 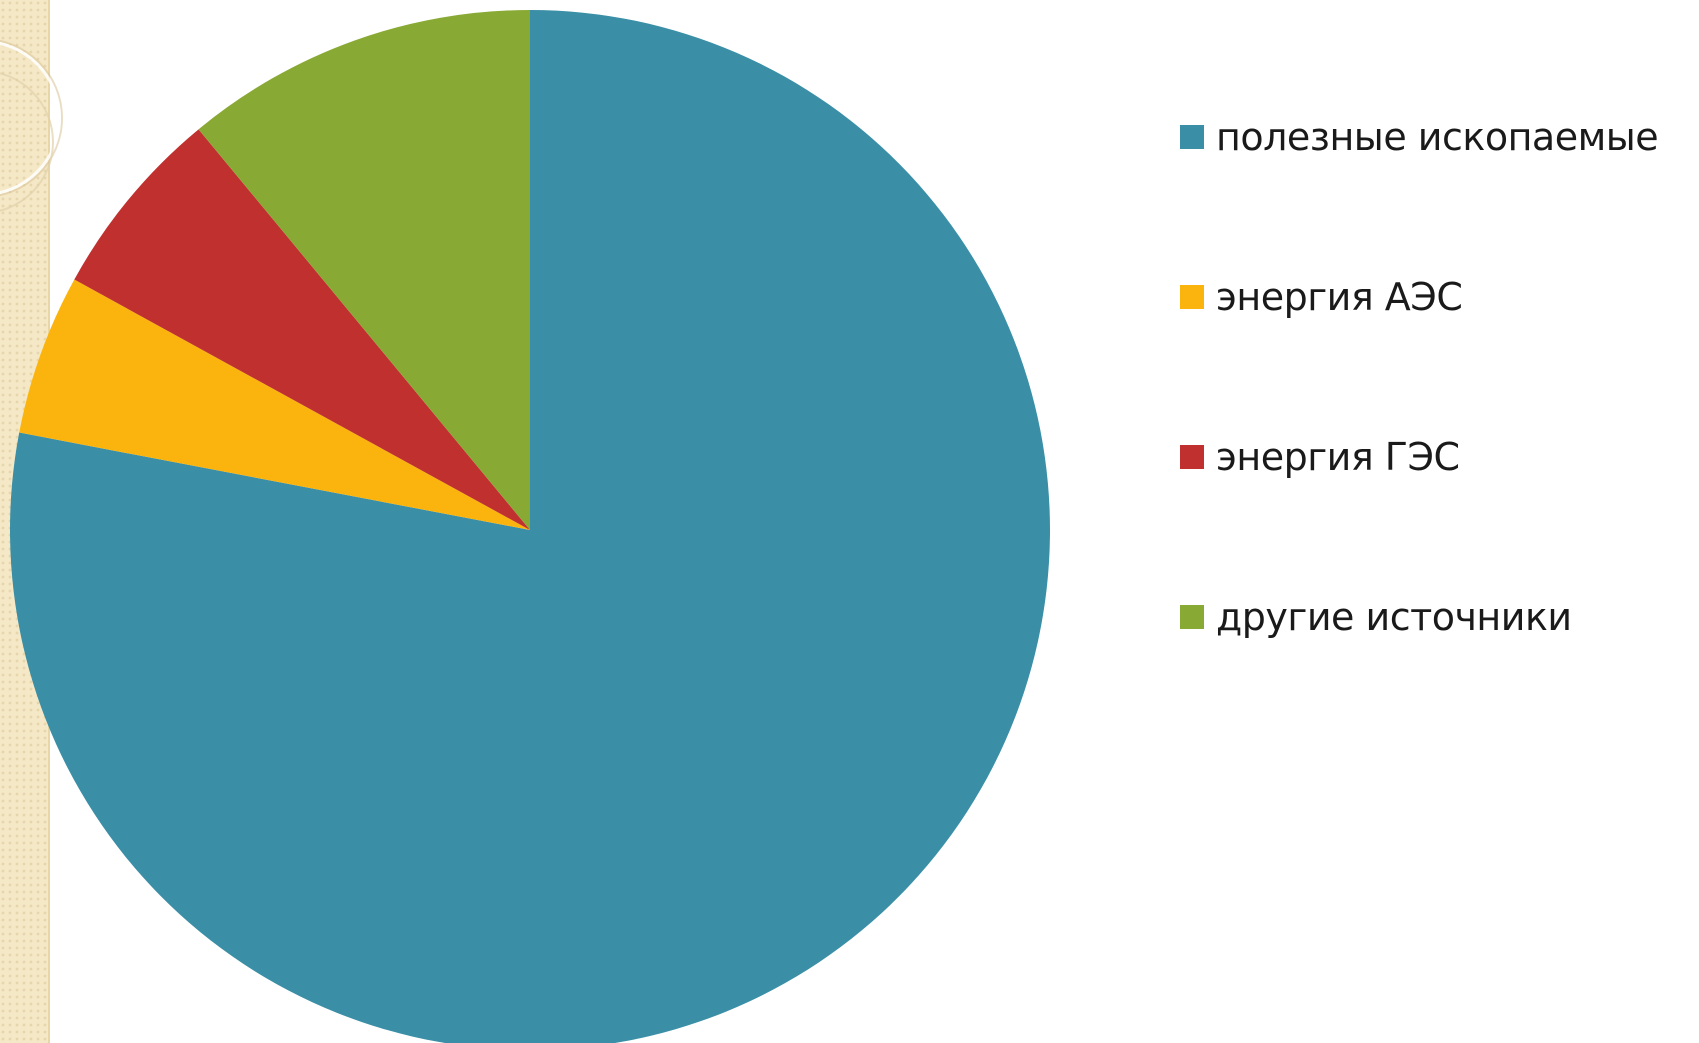 What do you see at coordinates (1394, 617) in the screenshot?
I see `legend-label: другие источники` at bounding box center [1394, 617].